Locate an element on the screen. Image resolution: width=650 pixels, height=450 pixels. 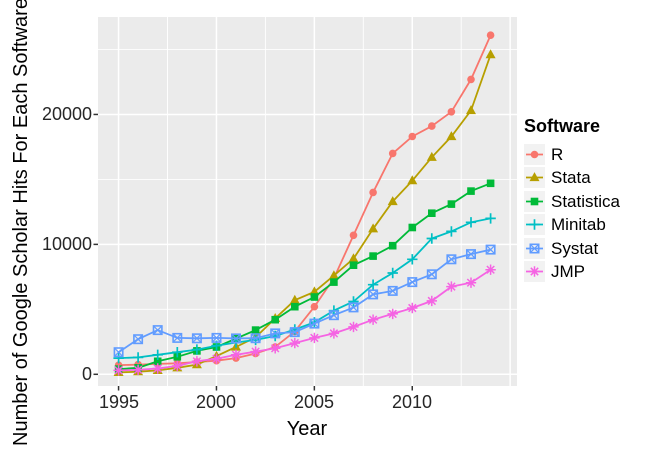
legend-label: Systat is located at coordinates (575, 248).